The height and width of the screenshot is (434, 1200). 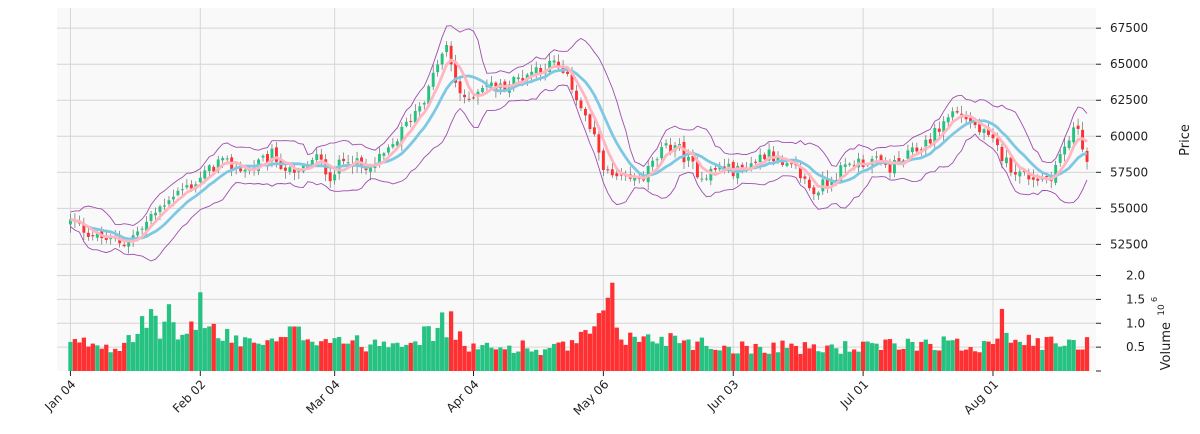 What do you see at coordinates (1162, 310) in the screenshot?
I see `volume-exponent-base: 10` at bounding box center [1162, 310].